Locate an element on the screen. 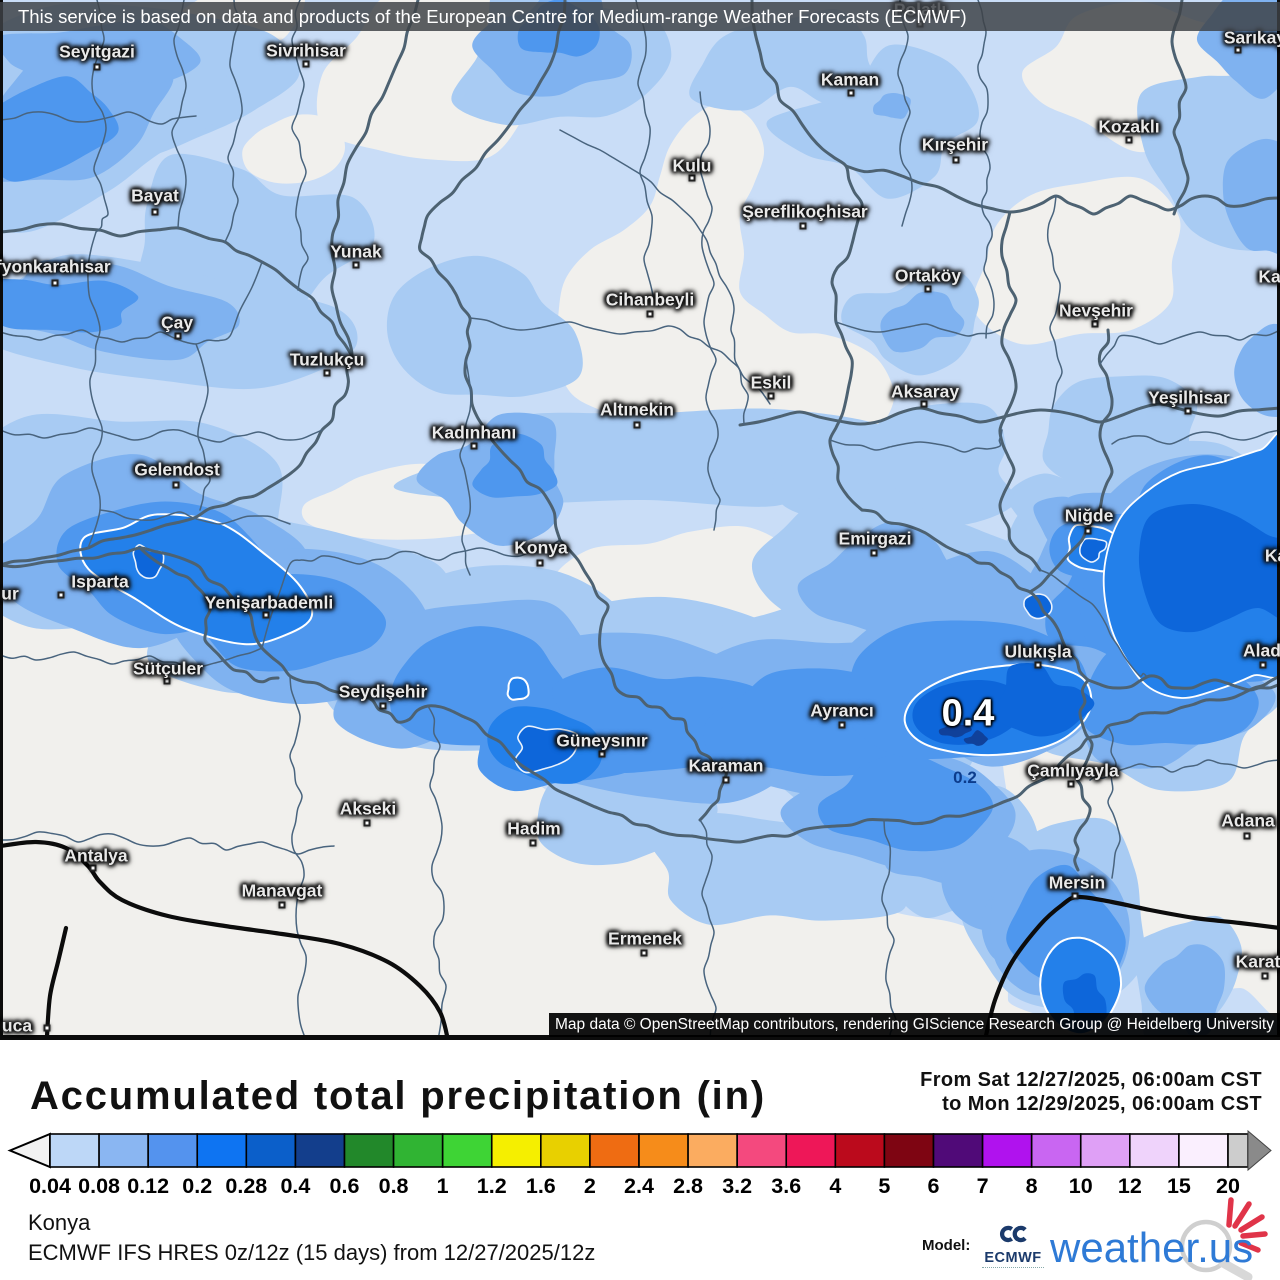 Image resolution: width=1280 pixels, height=1280 pixels. svg-text: 0.8 is located at coordinates (394, 1186).